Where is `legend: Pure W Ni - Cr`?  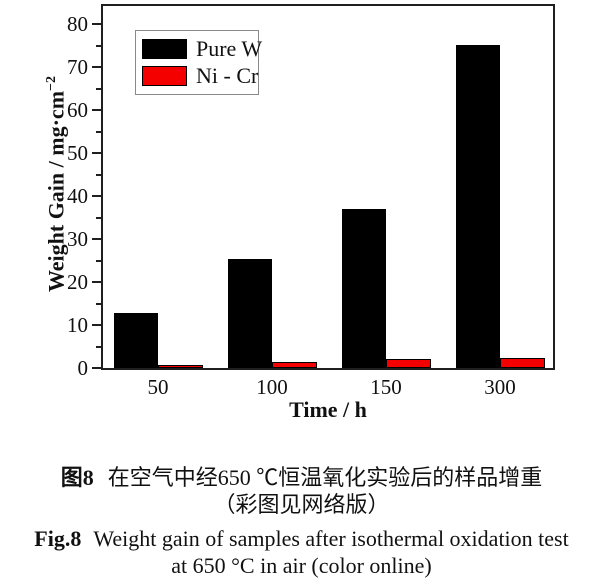 legend: Pure W Ni - Cr is located at coordinates (198, 62).